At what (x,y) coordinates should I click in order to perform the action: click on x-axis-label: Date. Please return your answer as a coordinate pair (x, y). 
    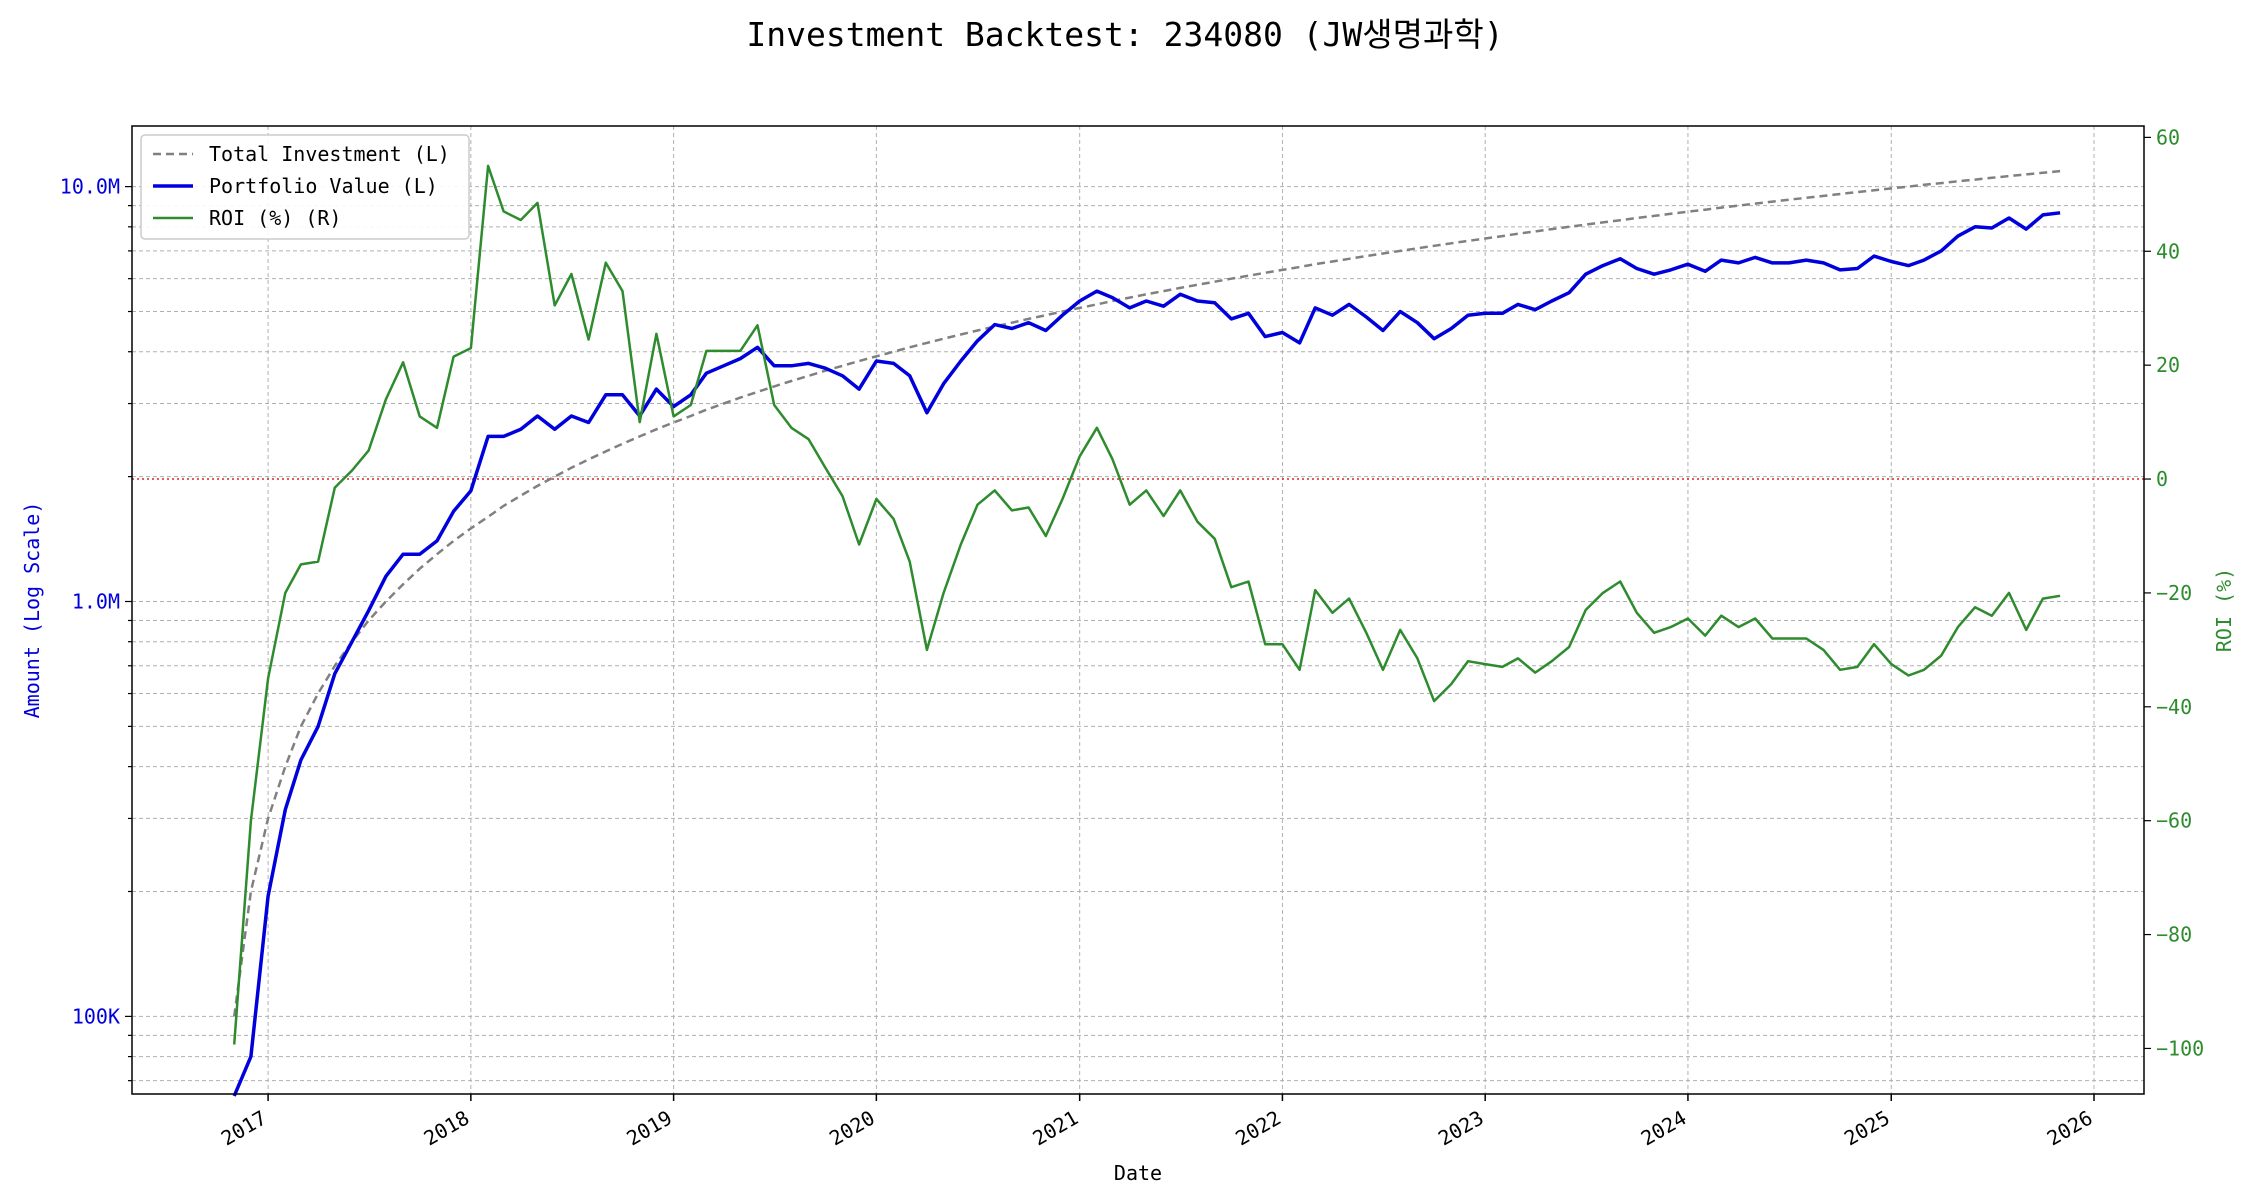
    Looking at the image, I should click on (1138, 1173).